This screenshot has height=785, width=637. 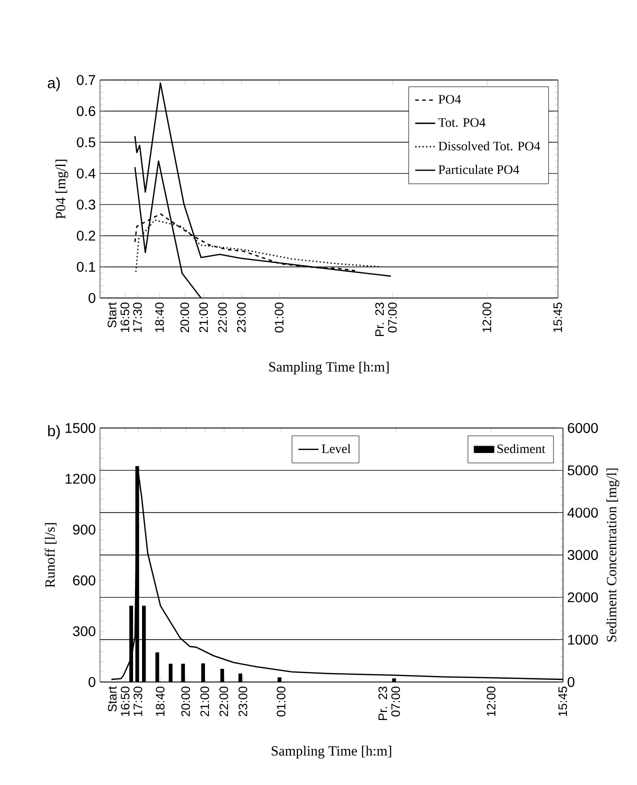 I want to click on y2-tick-label: 5000, so click(x=583, y=470).